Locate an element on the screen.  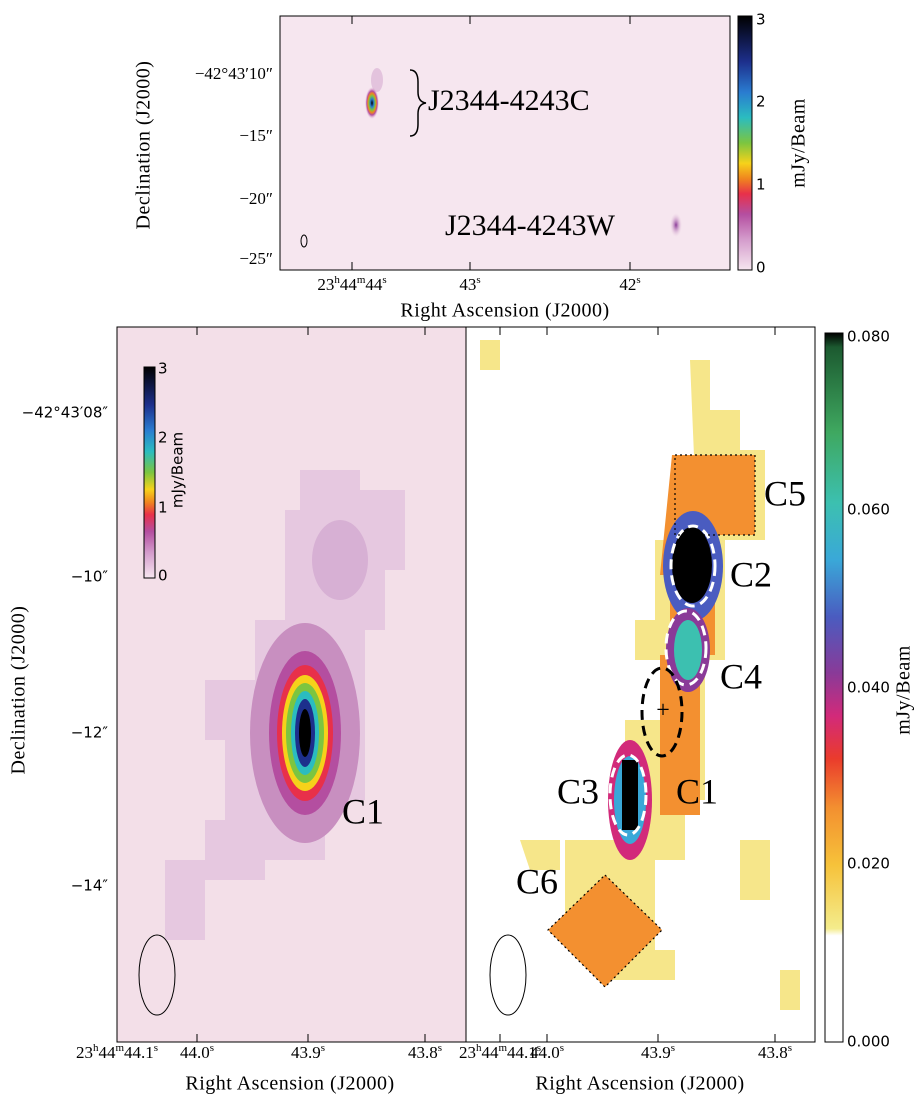
y-tick-label: −42°43′08″ is located at coordinates (65, 413).